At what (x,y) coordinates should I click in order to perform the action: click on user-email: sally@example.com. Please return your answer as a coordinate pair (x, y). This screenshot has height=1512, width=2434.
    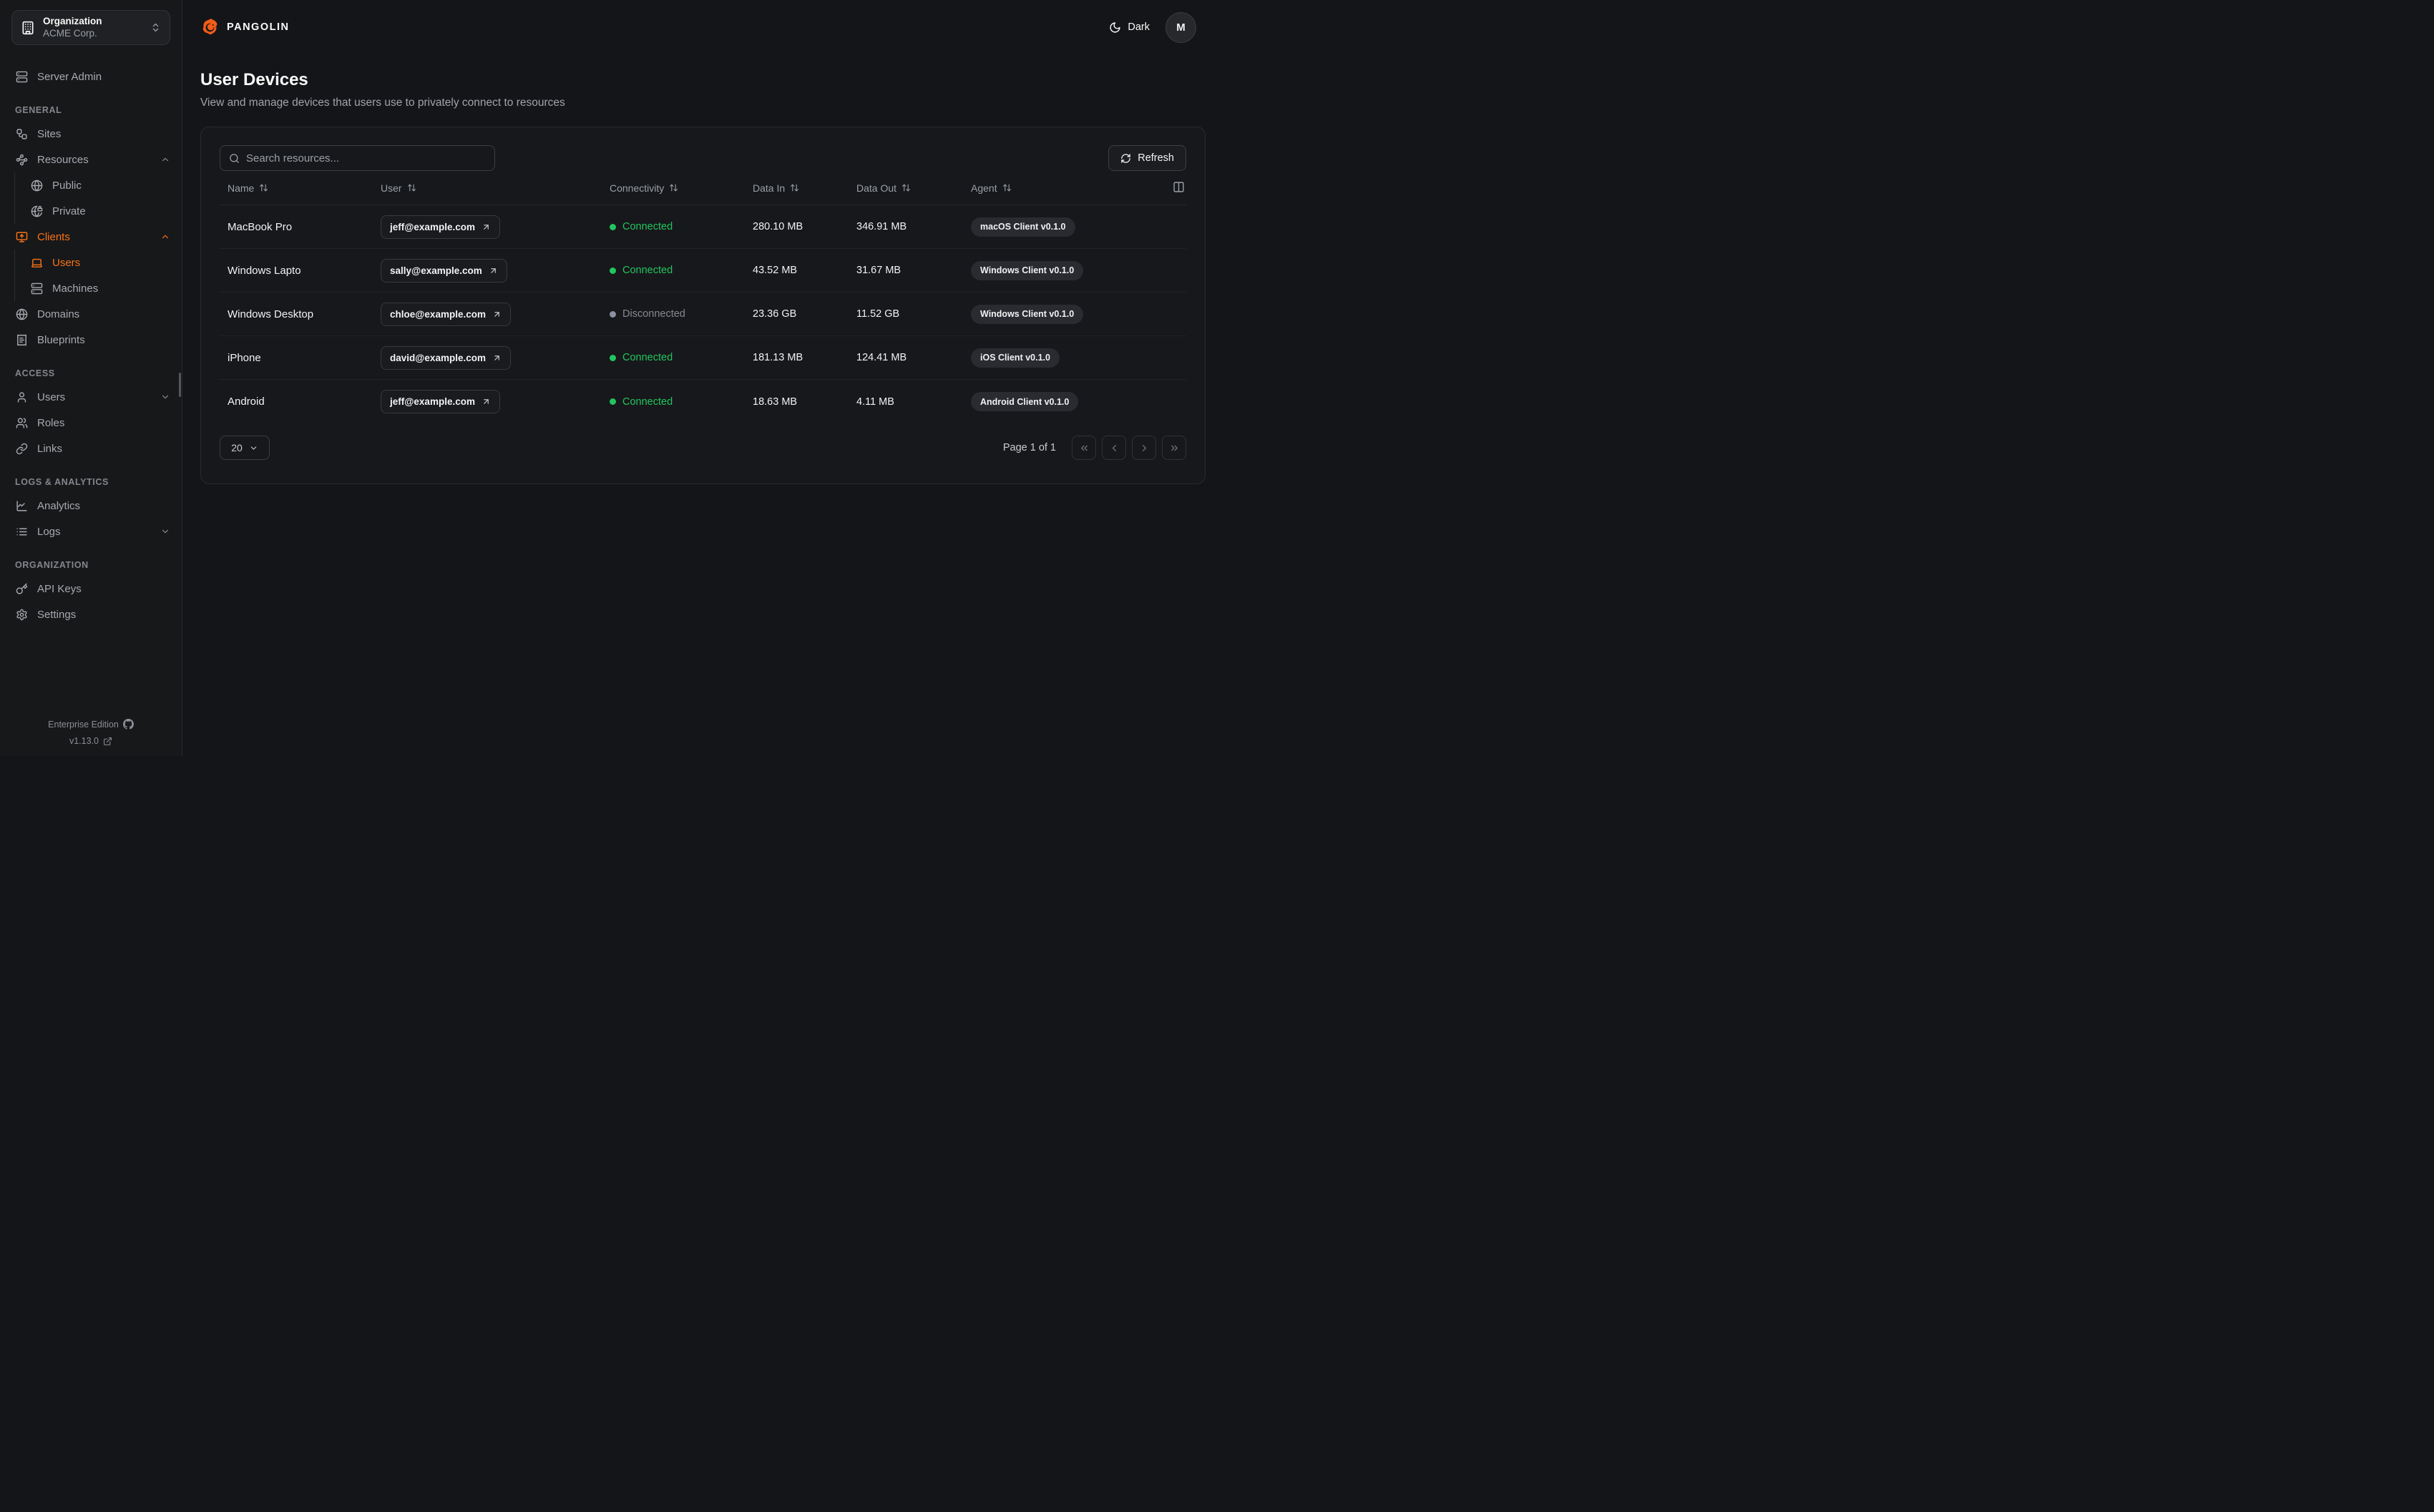
    Looking at the image, I should click on (436, 270).